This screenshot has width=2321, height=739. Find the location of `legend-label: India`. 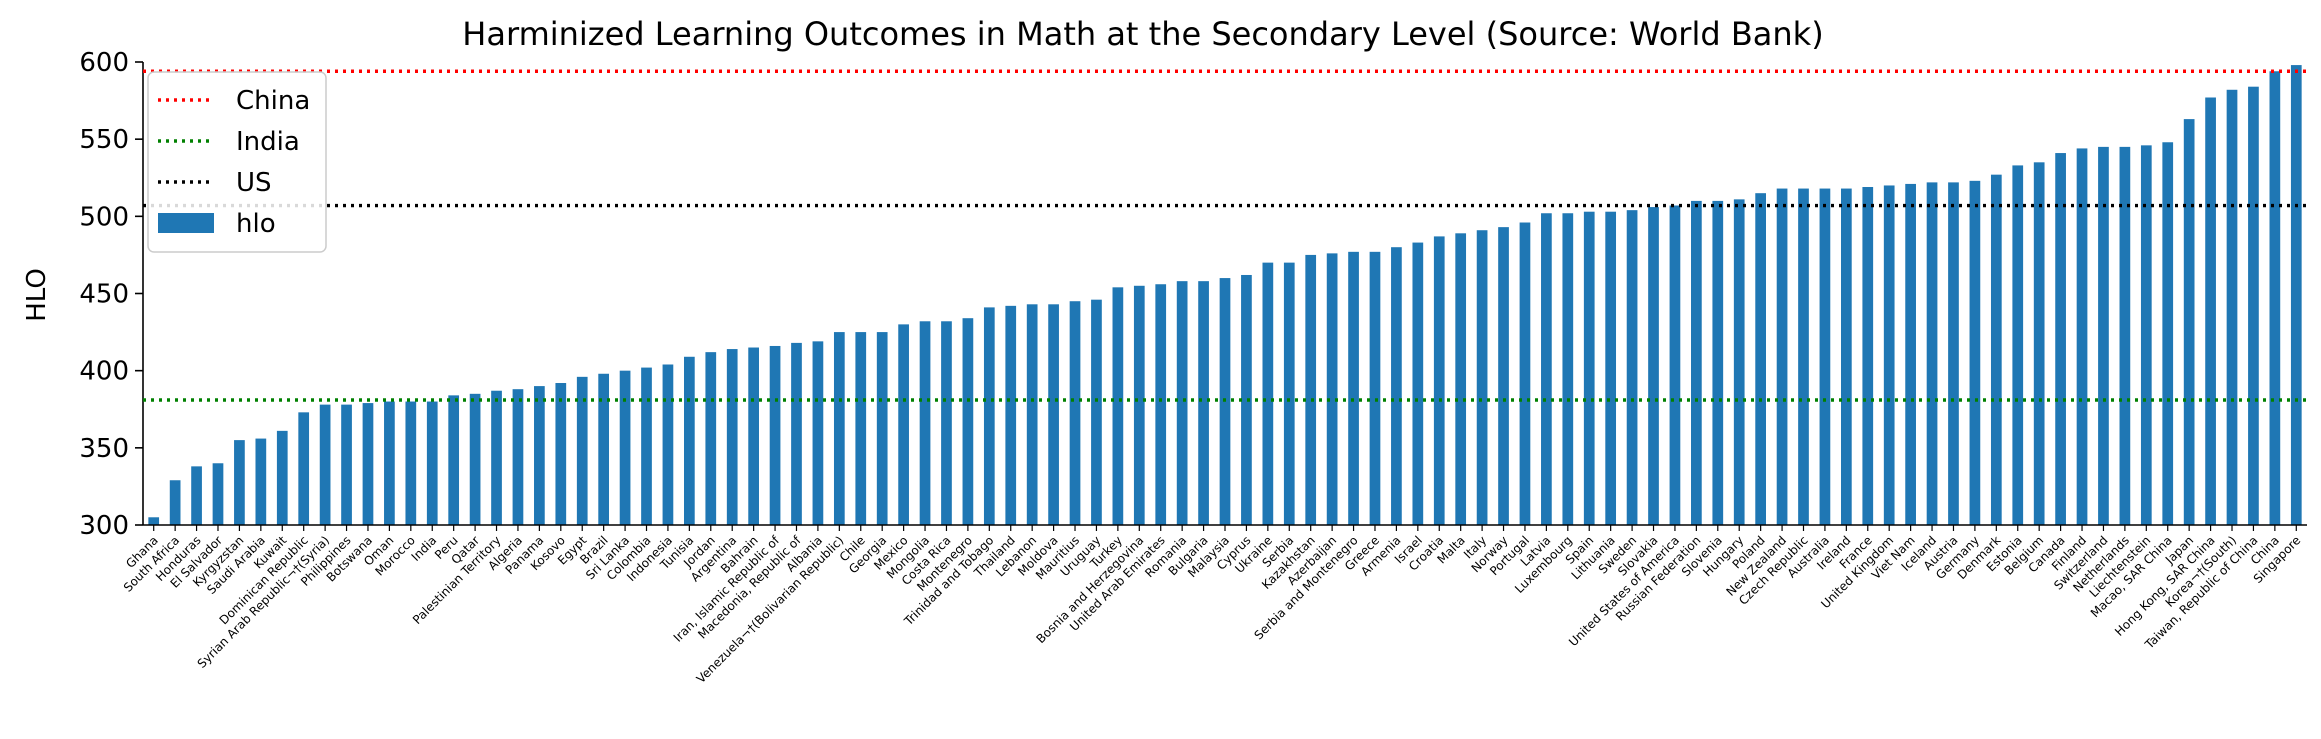

legend-label: India is located at coordinates (268, 142).